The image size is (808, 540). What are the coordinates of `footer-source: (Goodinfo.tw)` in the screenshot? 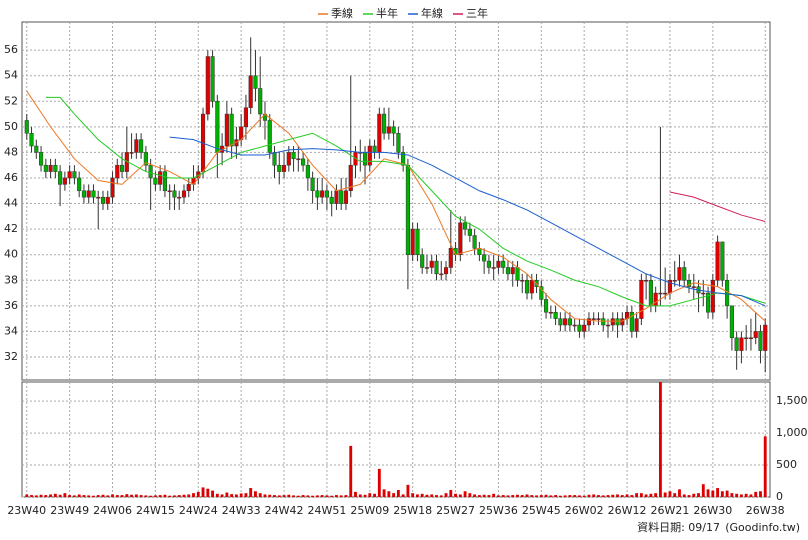 It's located at (762, 527).